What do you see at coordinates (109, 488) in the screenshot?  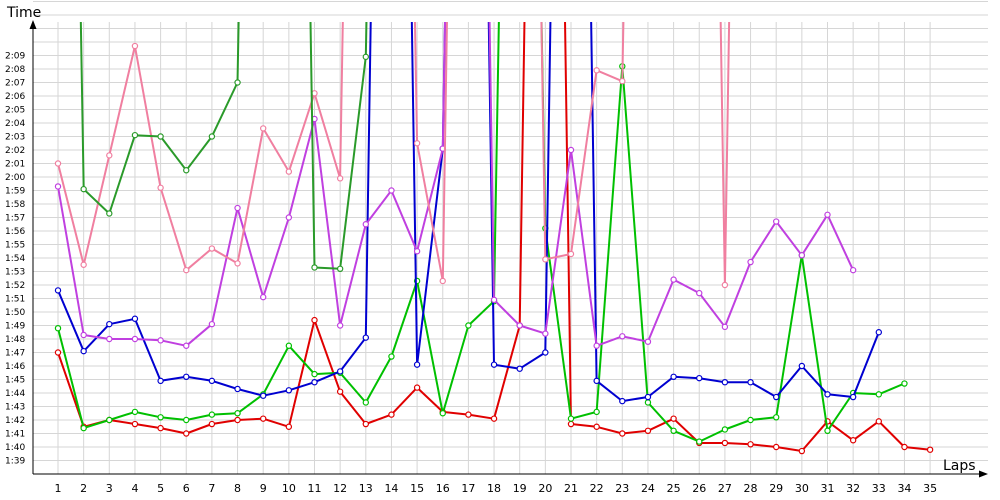 I see `x-tick-label: 3` at bounding box center [109, 488].